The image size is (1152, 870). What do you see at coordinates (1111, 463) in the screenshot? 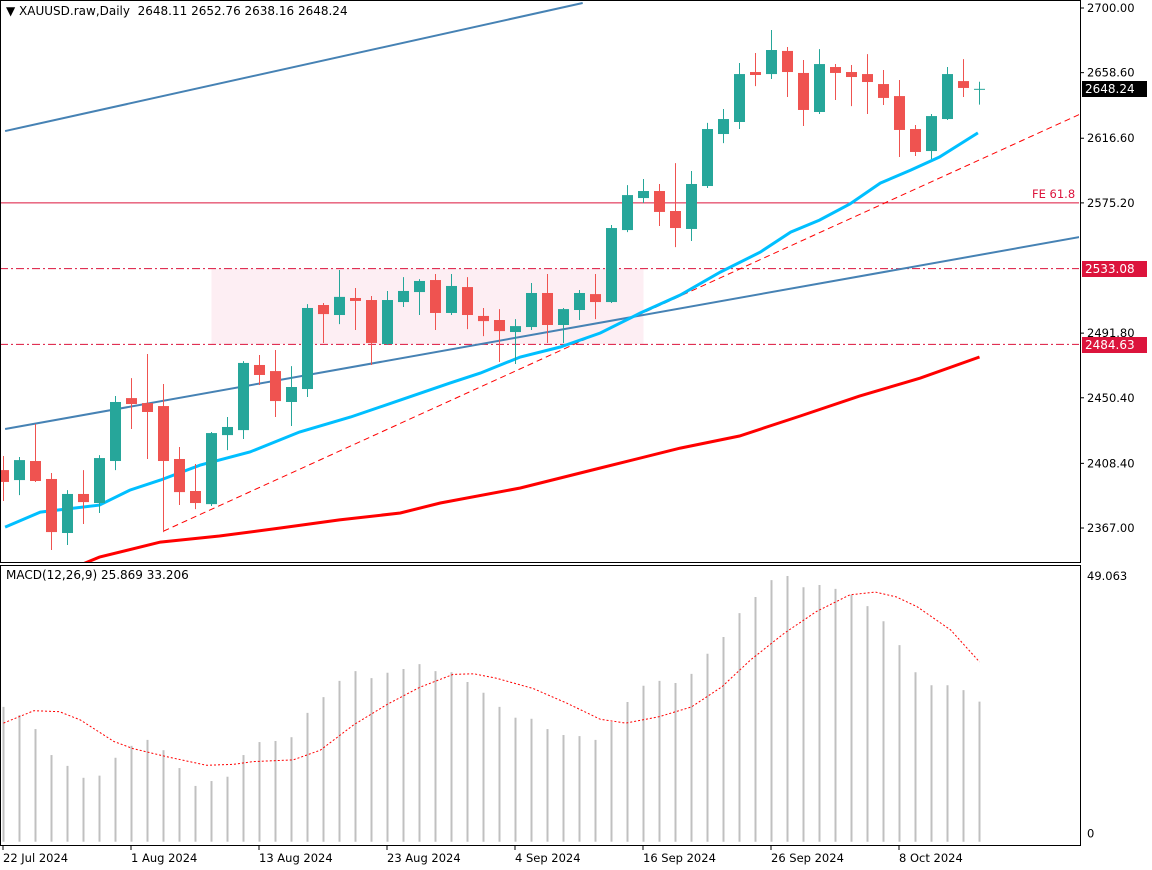
I see `y-axis-label: 2408.40` at bounding box center [1111, 463].